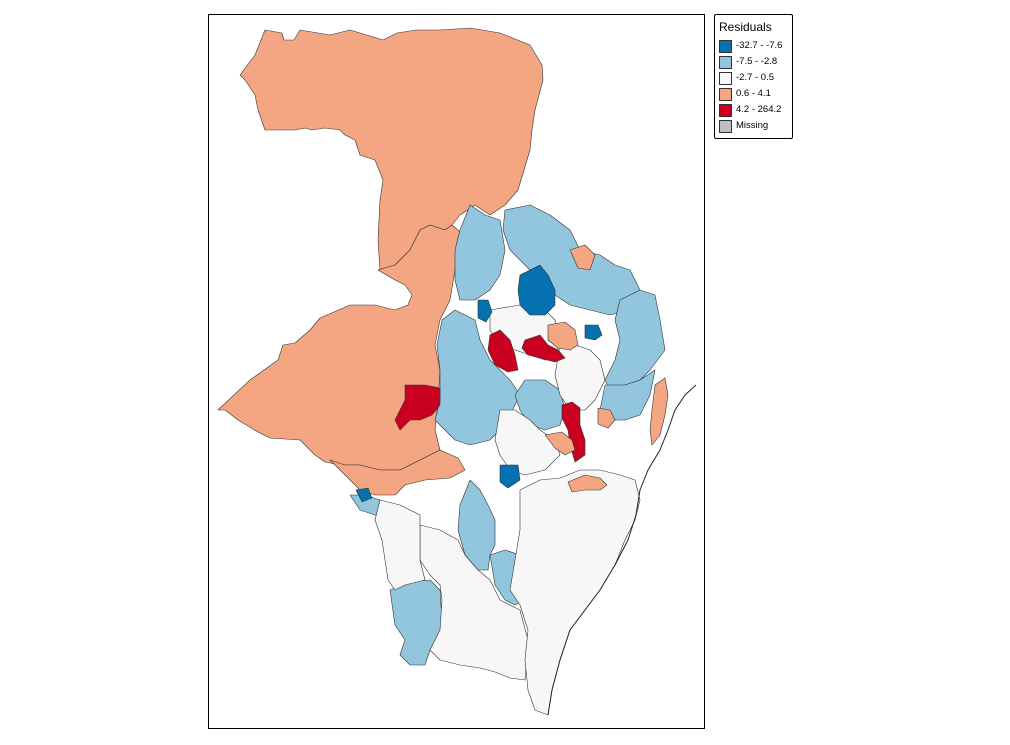  I want to click on region-west-south, so click(397, 472).